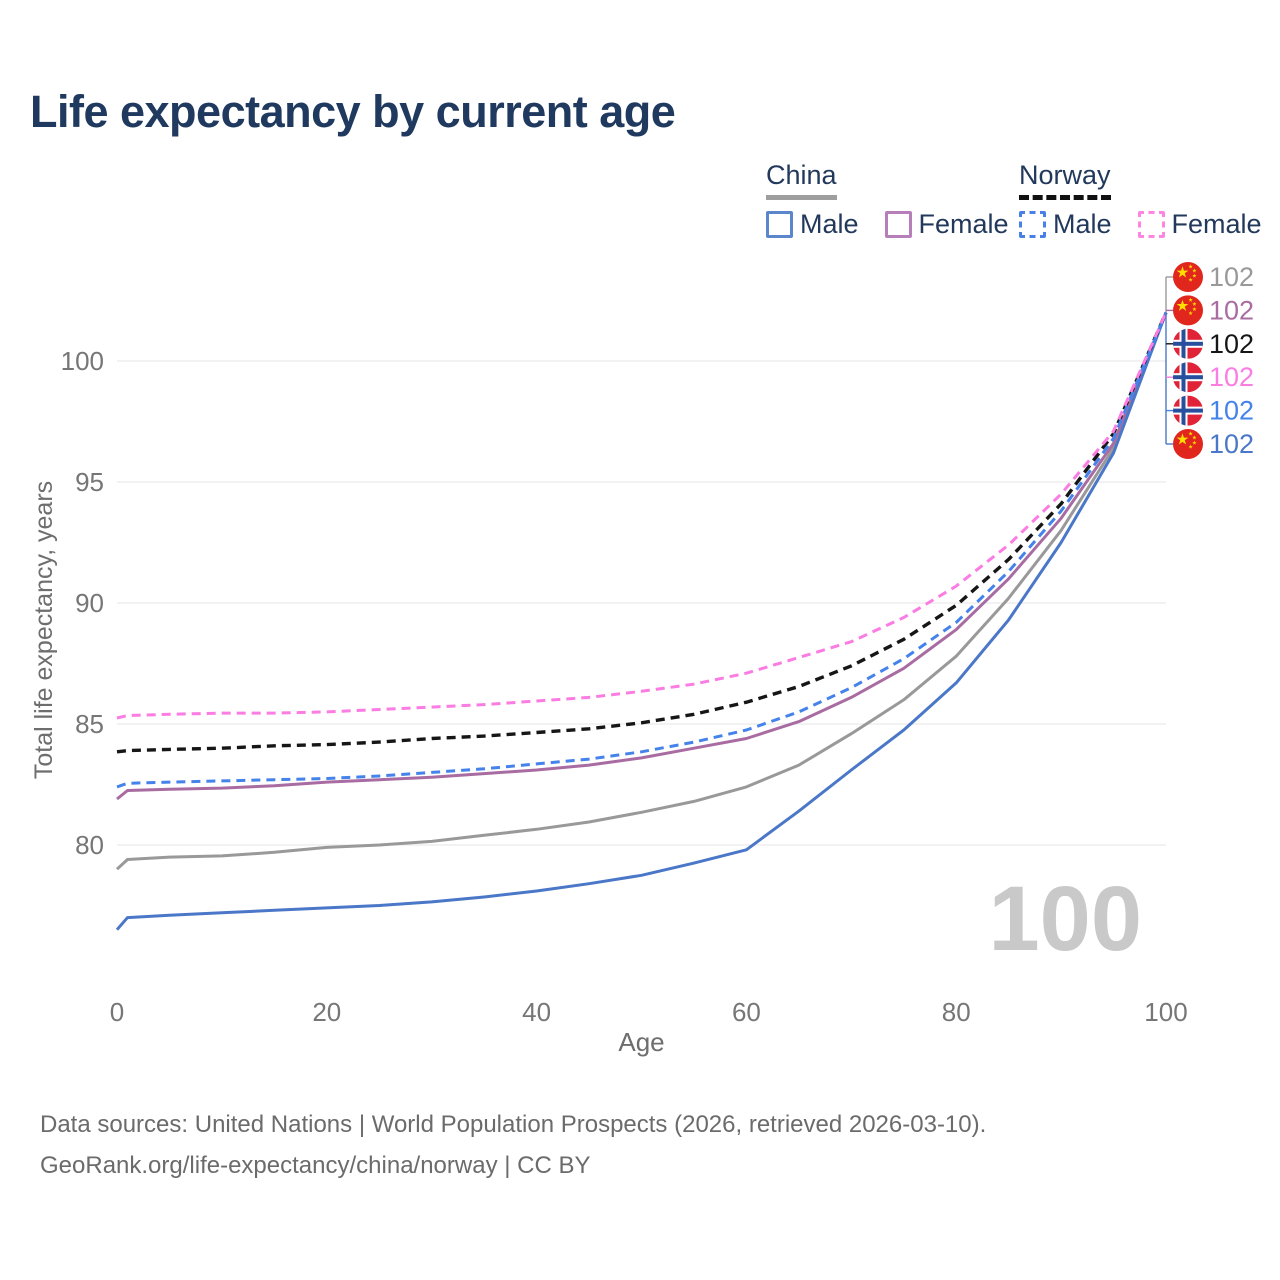  I want to click on legend-group-china: China Male Female, so click(887, 200).